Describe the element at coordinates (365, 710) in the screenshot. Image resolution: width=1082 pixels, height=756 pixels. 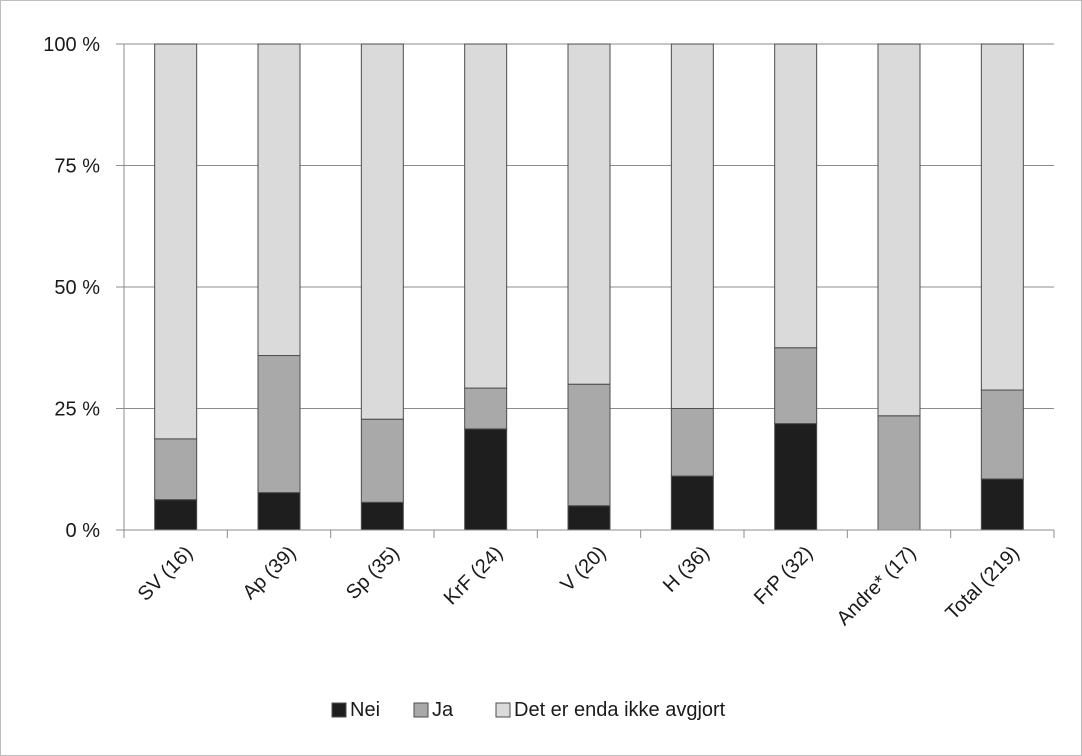
I see `legend-label: Nei` at that location.